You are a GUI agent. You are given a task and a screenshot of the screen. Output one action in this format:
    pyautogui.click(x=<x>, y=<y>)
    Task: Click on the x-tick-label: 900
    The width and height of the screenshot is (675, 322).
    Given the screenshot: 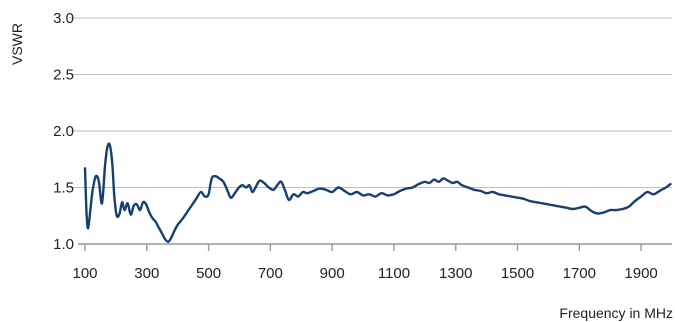 What is the action you would take?
    pyautogui.click(x=332, y=273)
    